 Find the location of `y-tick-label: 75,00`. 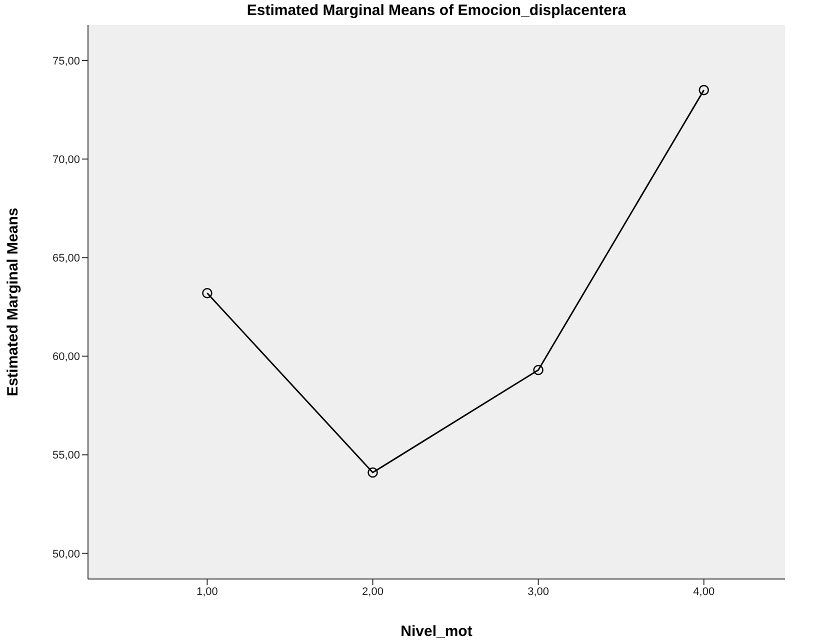

y-tick-label: 75,00 is located at coordinates (66, 61).